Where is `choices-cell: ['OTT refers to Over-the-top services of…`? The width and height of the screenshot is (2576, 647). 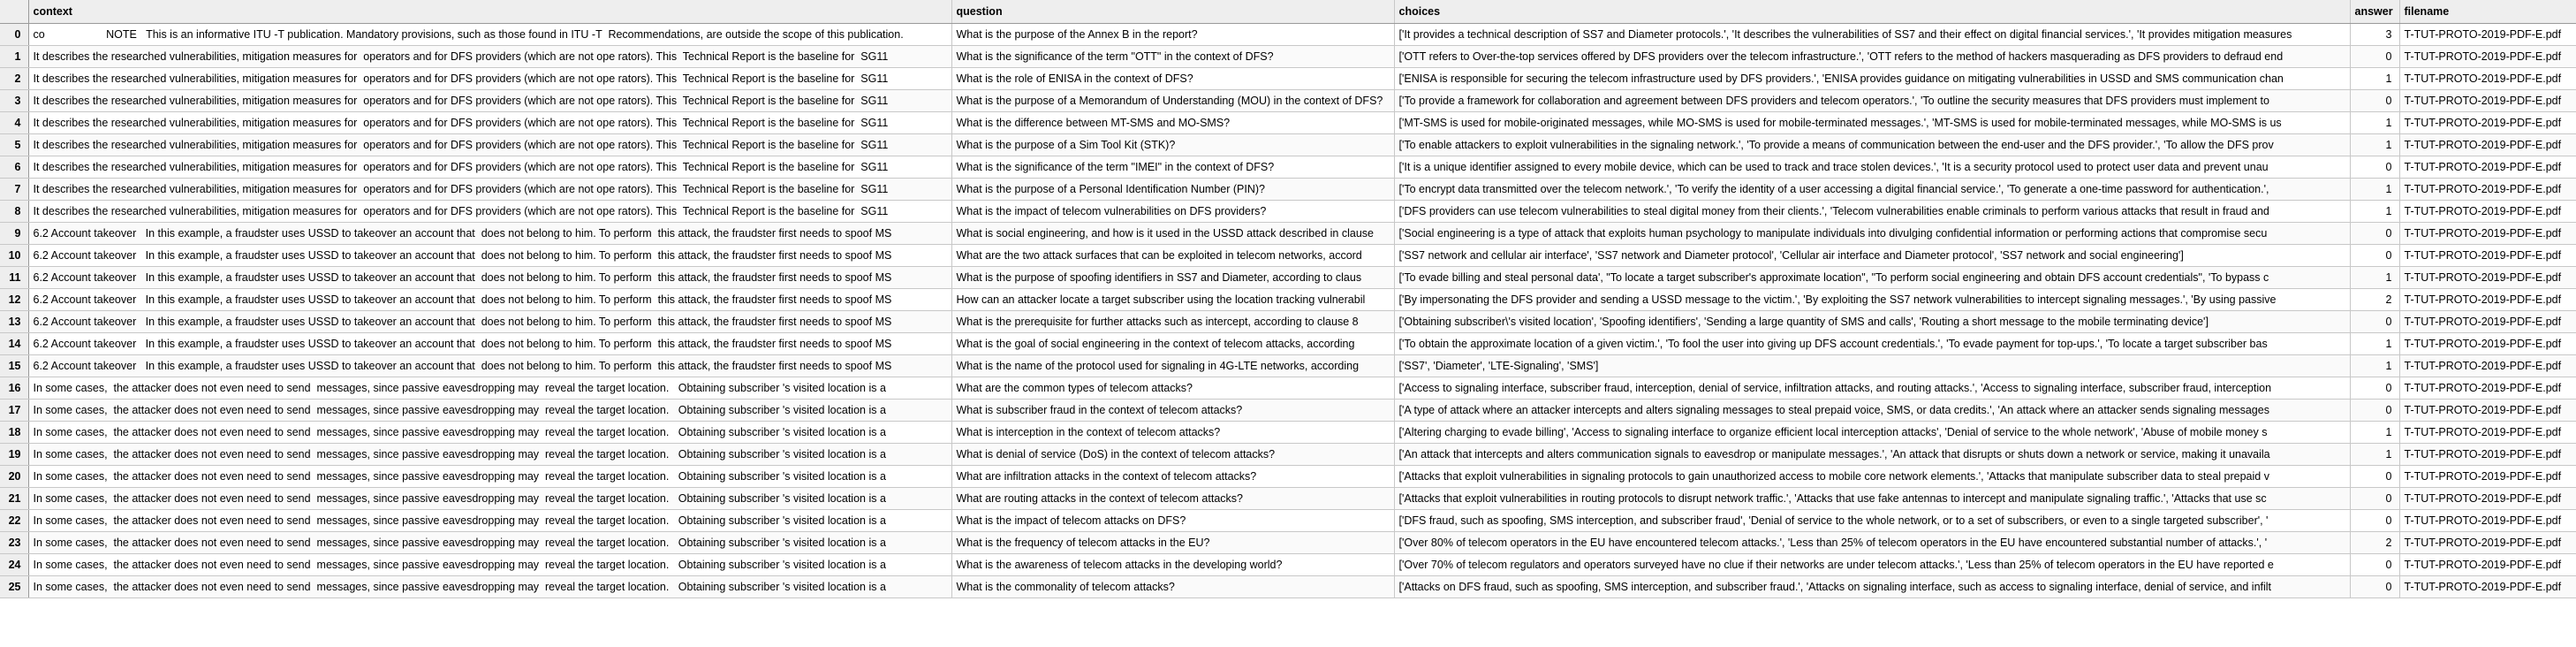
choices-cell: ['OTT refers to Over-the-top services of… is located at coordinates (1873, 57).